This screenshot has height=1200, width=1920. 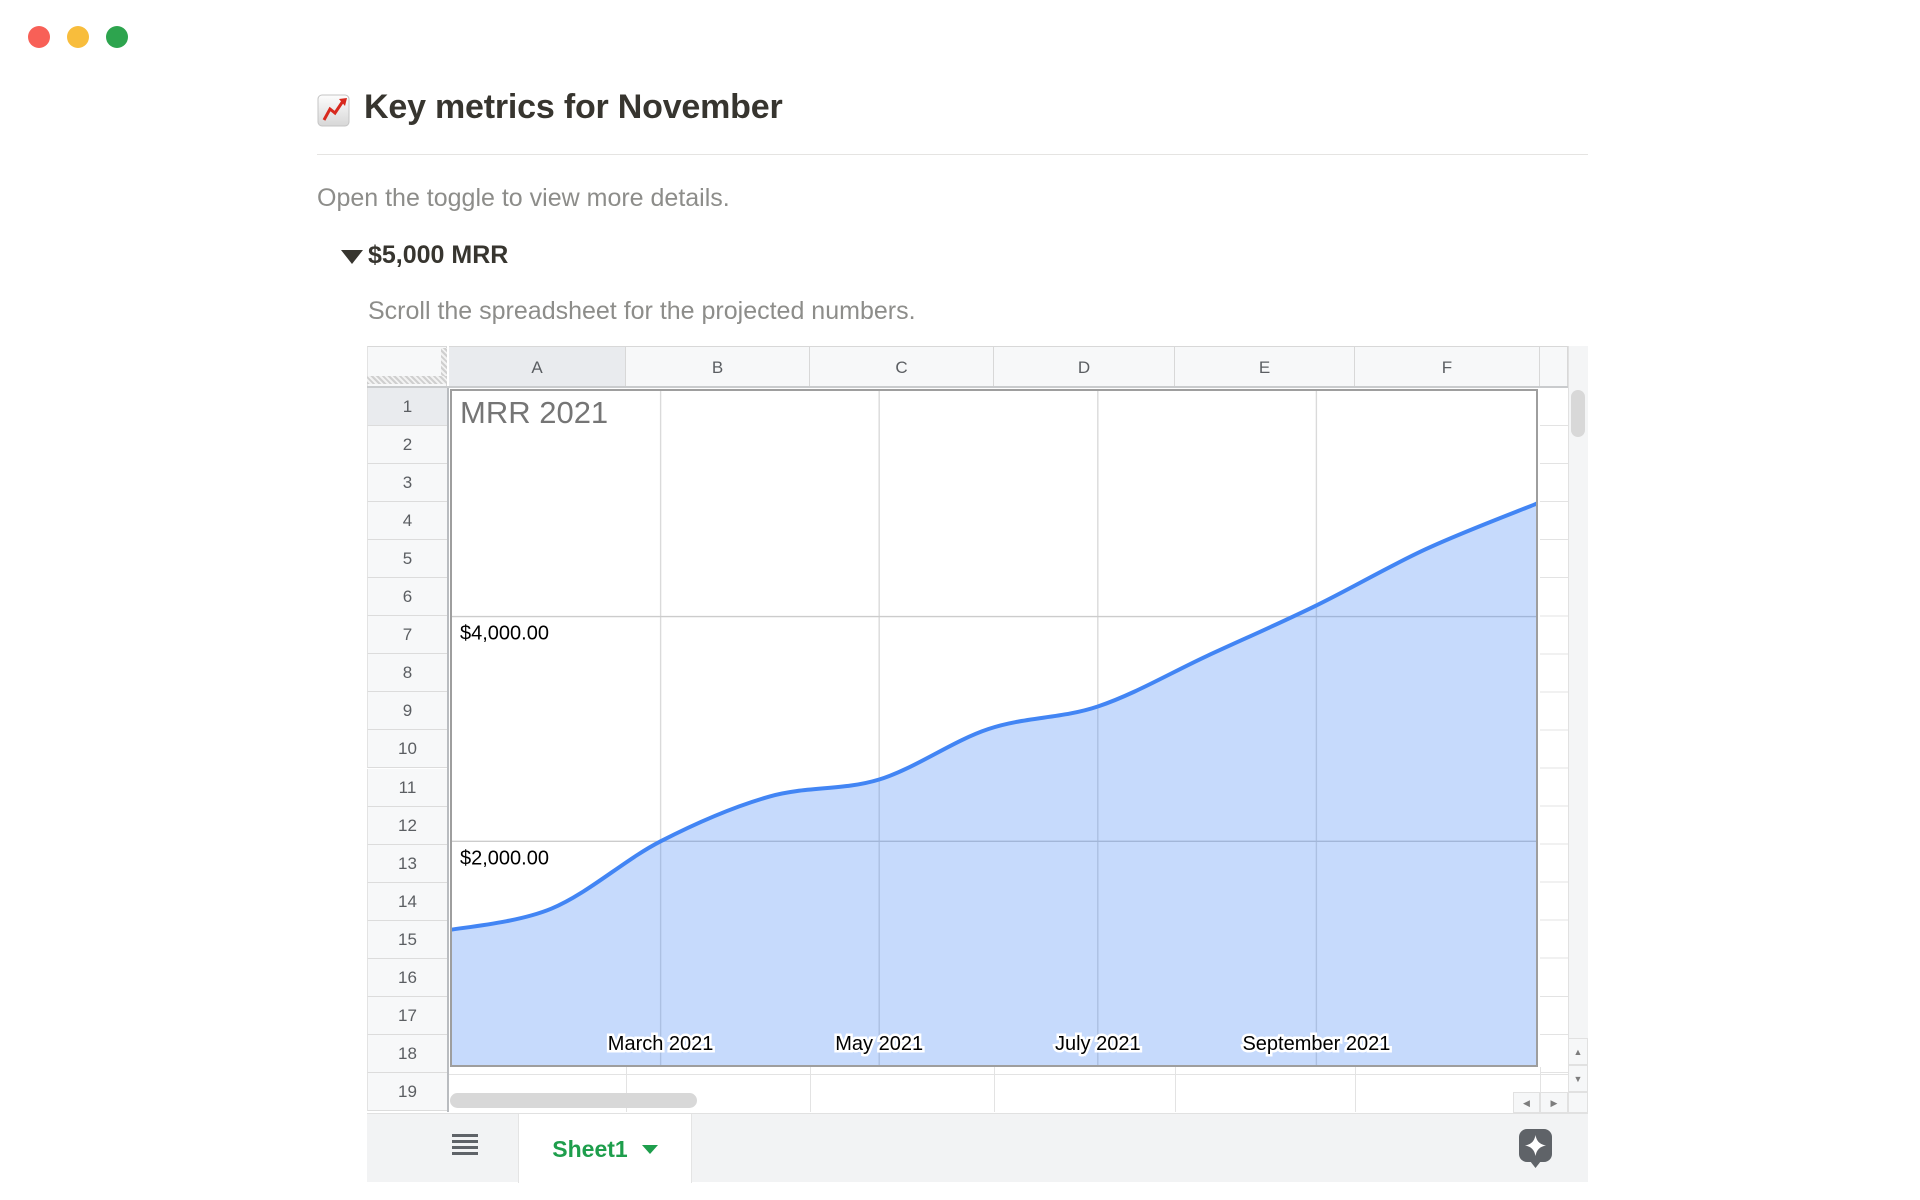 I want to click on vertical-scrollbar-thumb, so click(x=1578, y=413).